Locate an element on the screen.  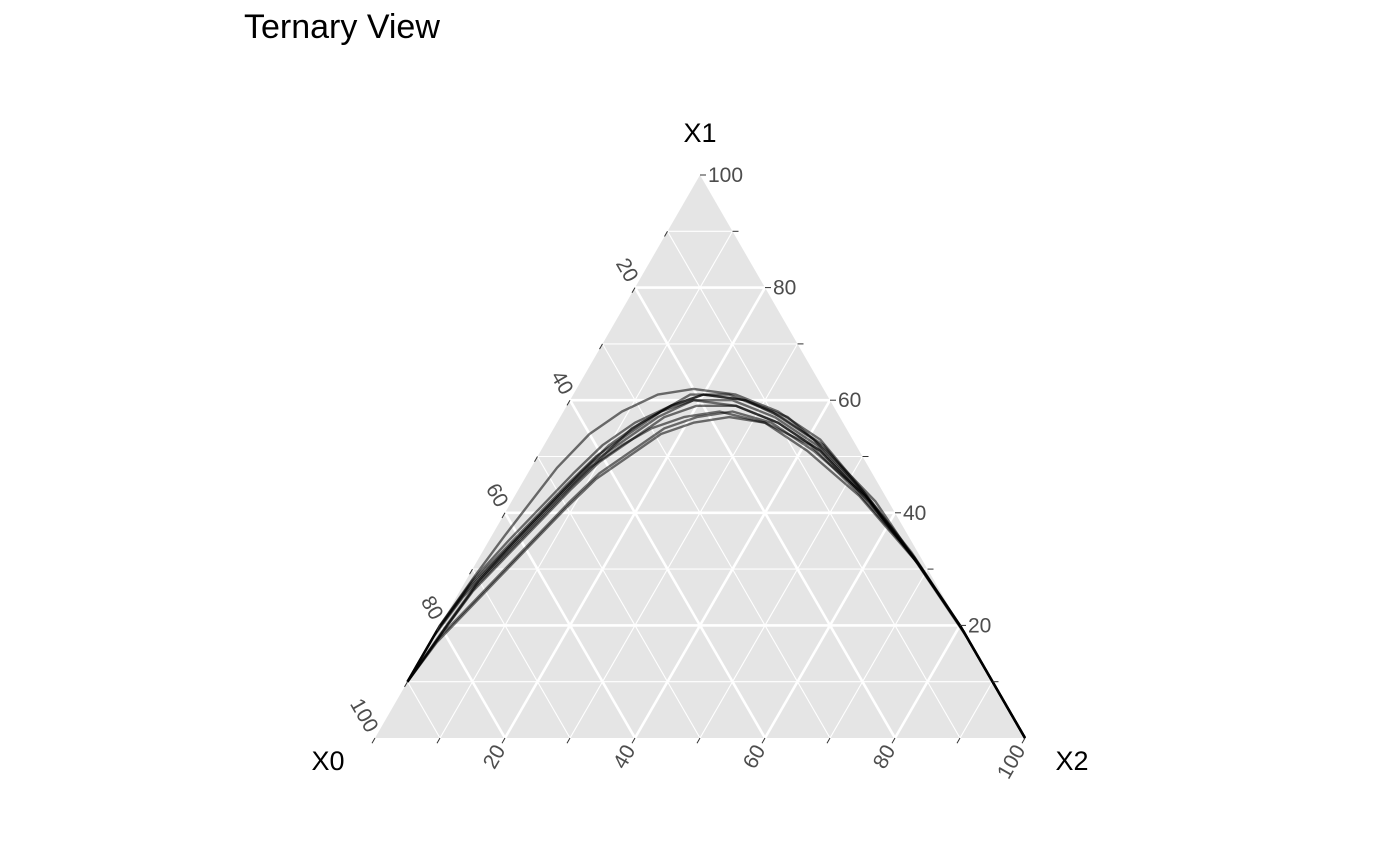
tick-label-x0: 80 is located at coordinates (432, 608).